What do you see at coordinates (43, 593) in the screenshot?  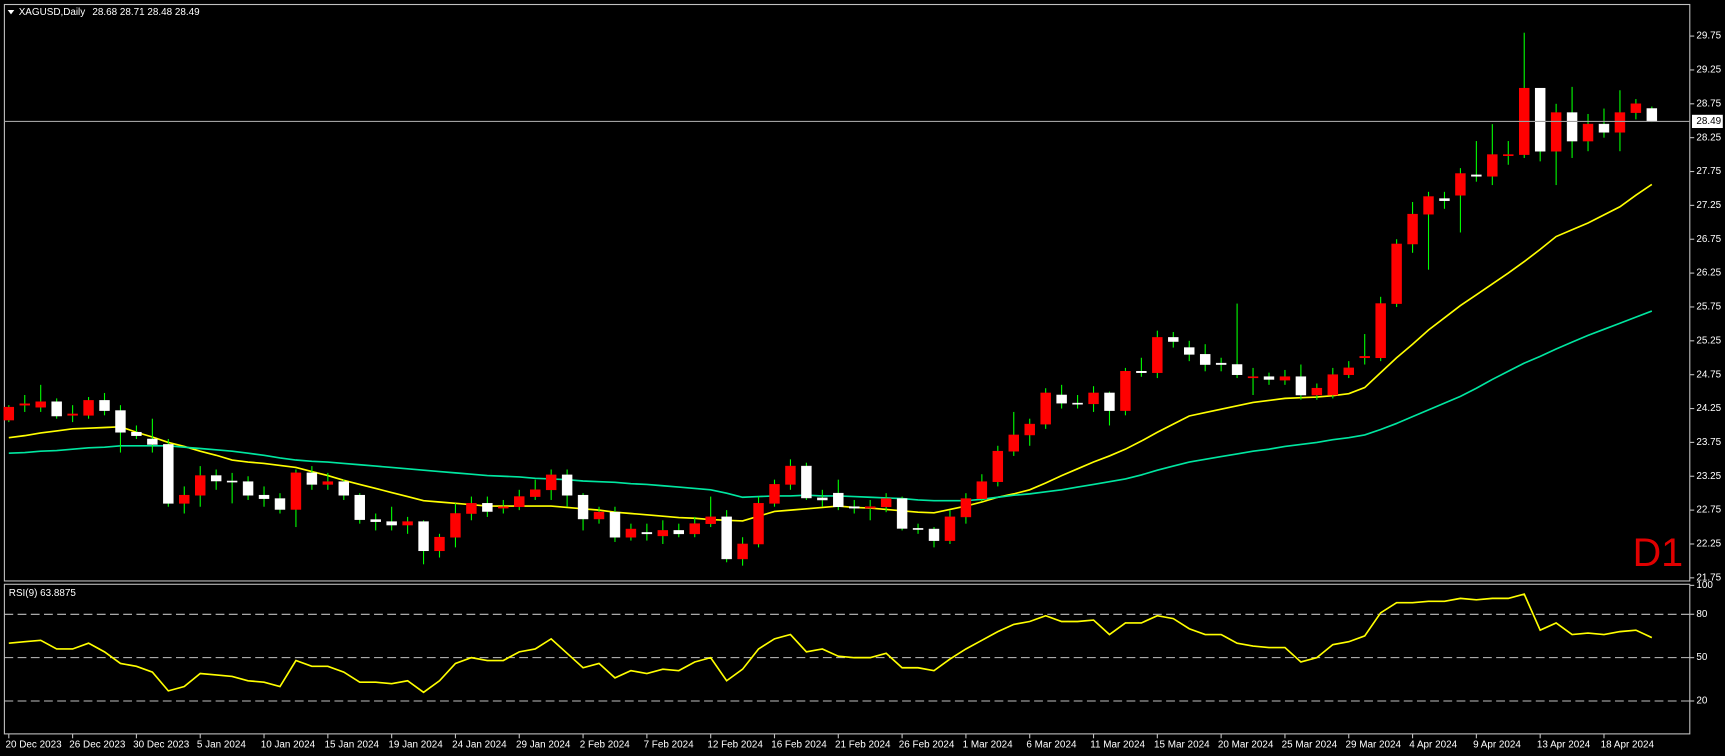 I see `rsi-header: RSI(9) 63.8875` at bounding box center [43, 593].